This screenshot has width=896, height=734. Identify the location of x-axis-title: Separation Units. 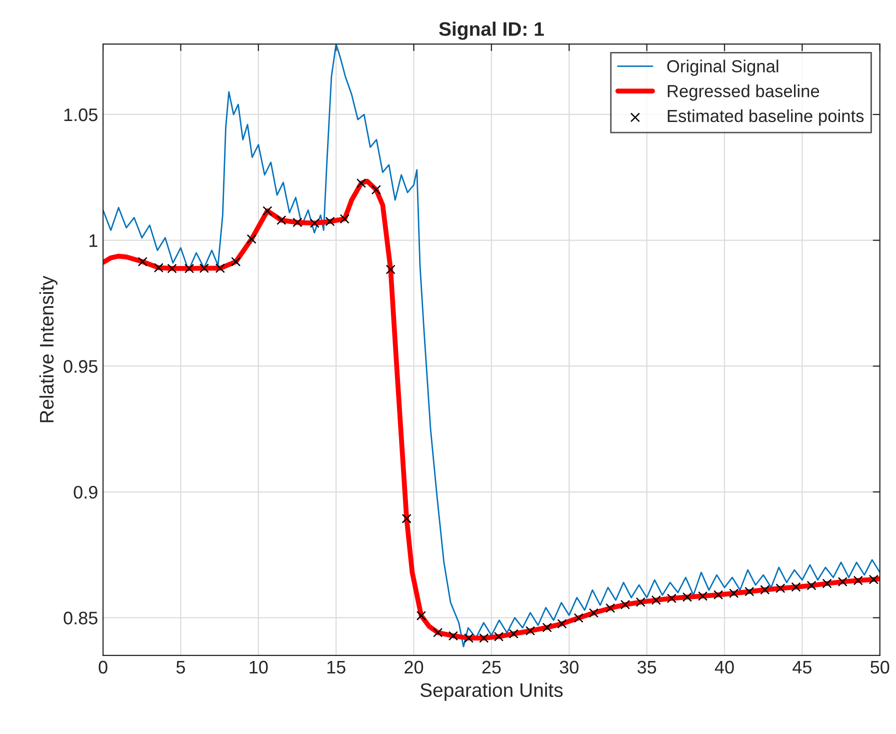
(491, 691).